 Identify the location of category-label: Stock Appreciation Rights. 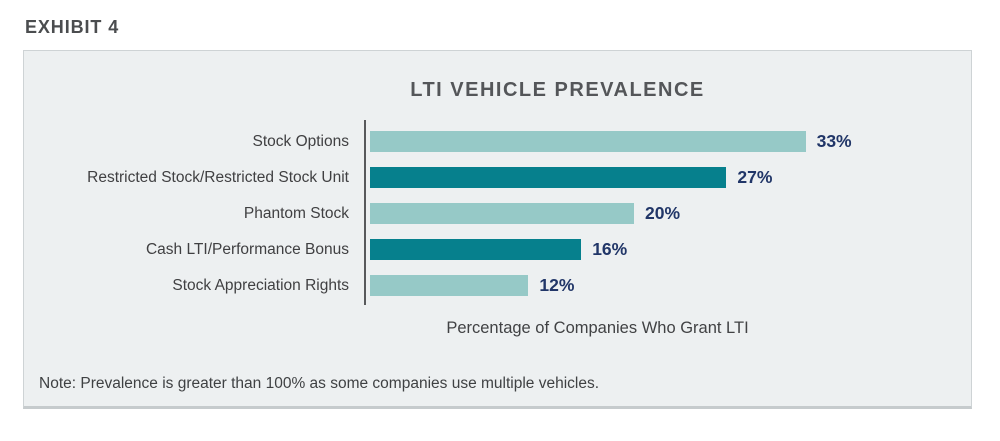
(260, 285).